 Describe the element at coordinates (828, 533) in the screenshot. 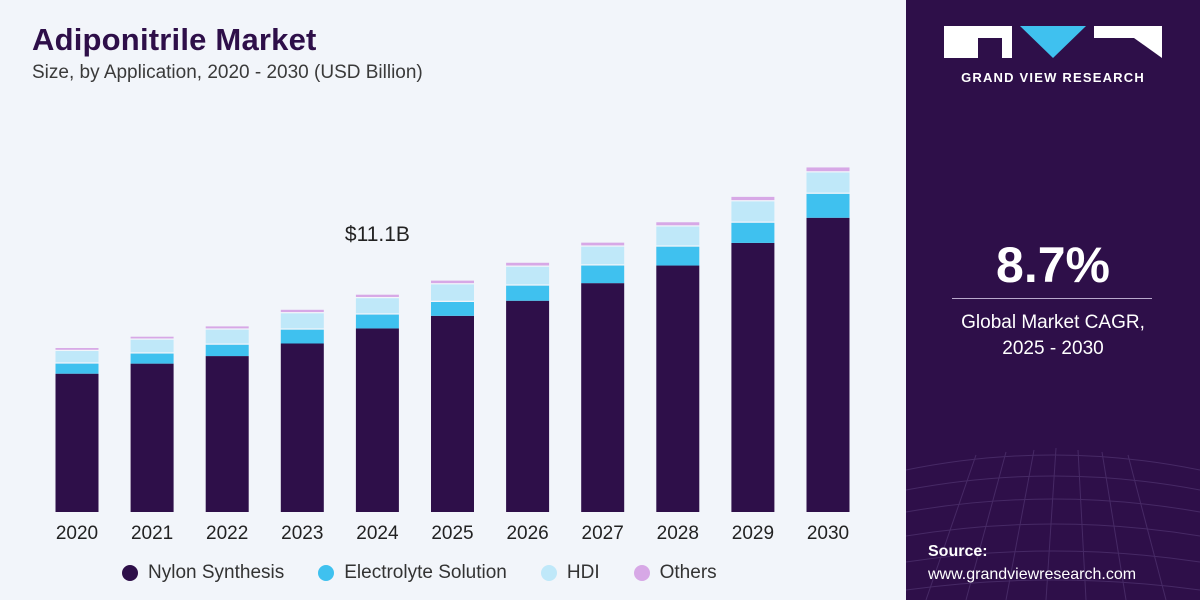

I see `x-tick-label: 2030` at that location.